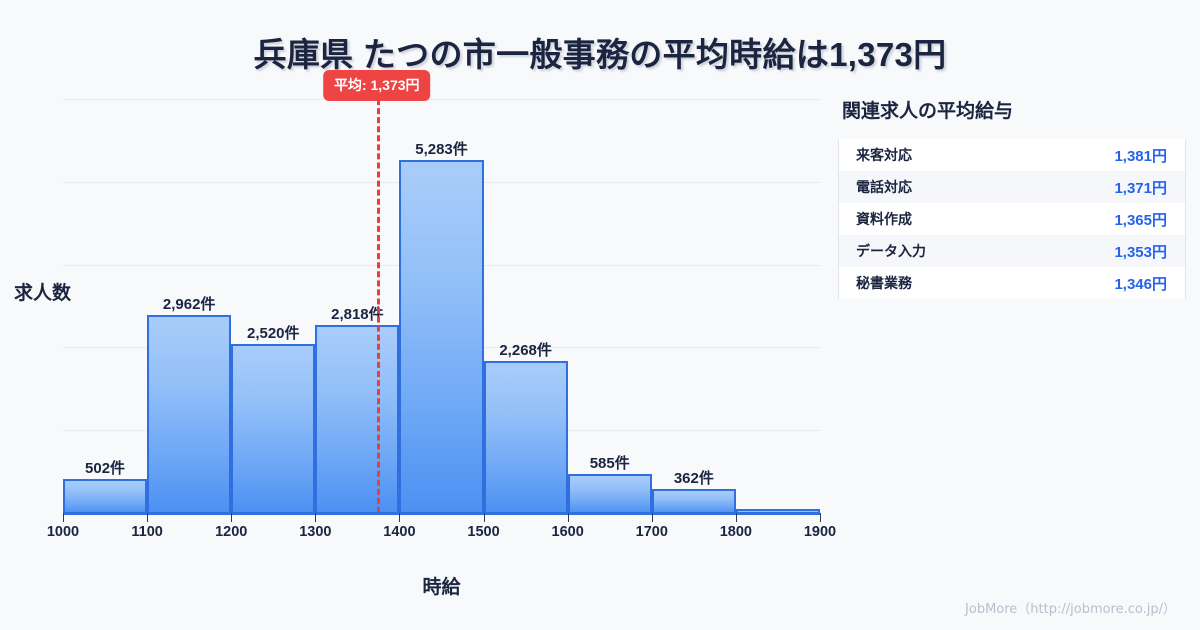 The height and width of the screenshot is (630, 1200). I want to click on table-row: データ入力 1,353円, so click(1012, 251).